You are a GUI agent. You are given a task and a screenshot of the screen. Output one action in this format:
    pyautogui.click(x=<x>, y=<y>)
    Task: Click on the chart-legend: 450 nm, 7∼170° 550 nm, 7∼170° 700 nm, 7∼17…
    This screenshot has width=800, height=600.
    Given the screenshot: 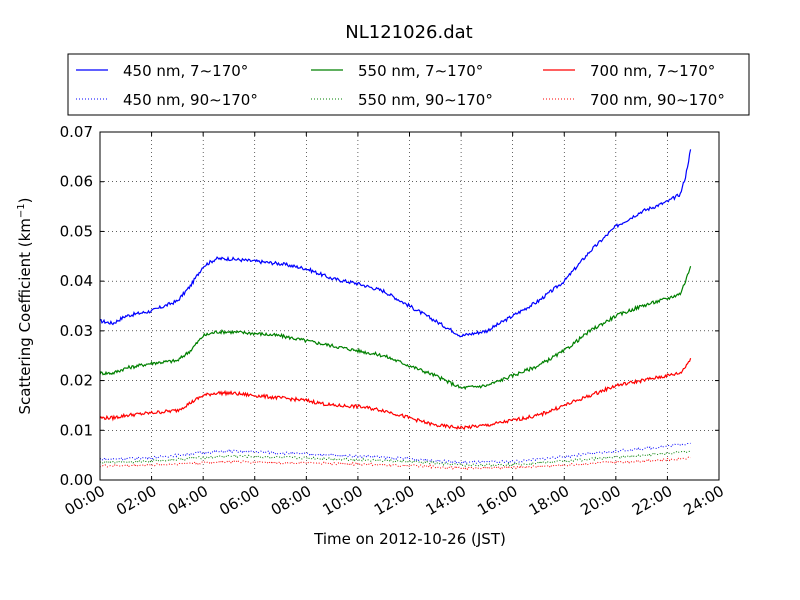 What is the action you would take?
    pyautogui.click(x=408, y=84)
    